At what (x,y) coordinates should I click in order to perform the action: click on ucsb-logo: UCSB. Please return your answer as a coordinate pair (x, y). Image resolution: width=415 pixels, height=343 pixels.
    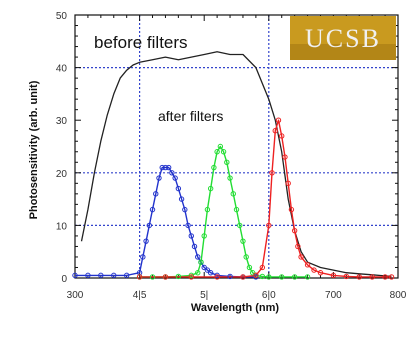
    Looking at the image, I should click on (343, 38).